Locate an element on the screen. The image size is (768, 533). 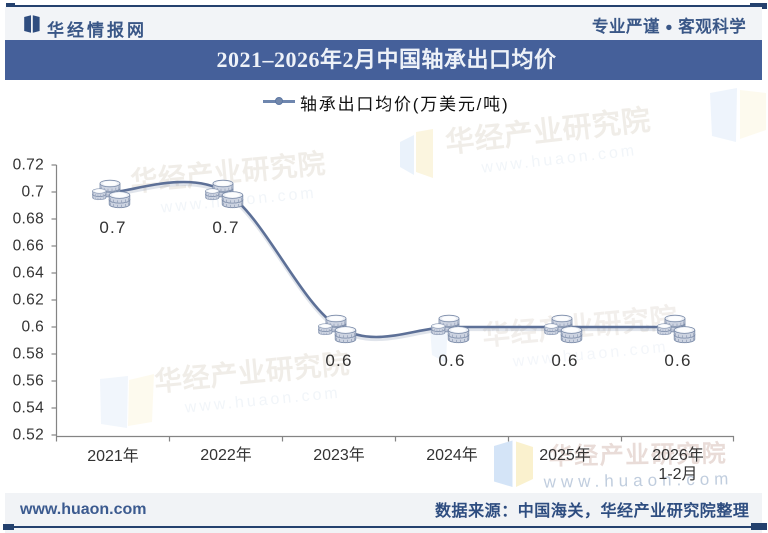
svg-text: 0.66 is located at coordinates (28, 246).